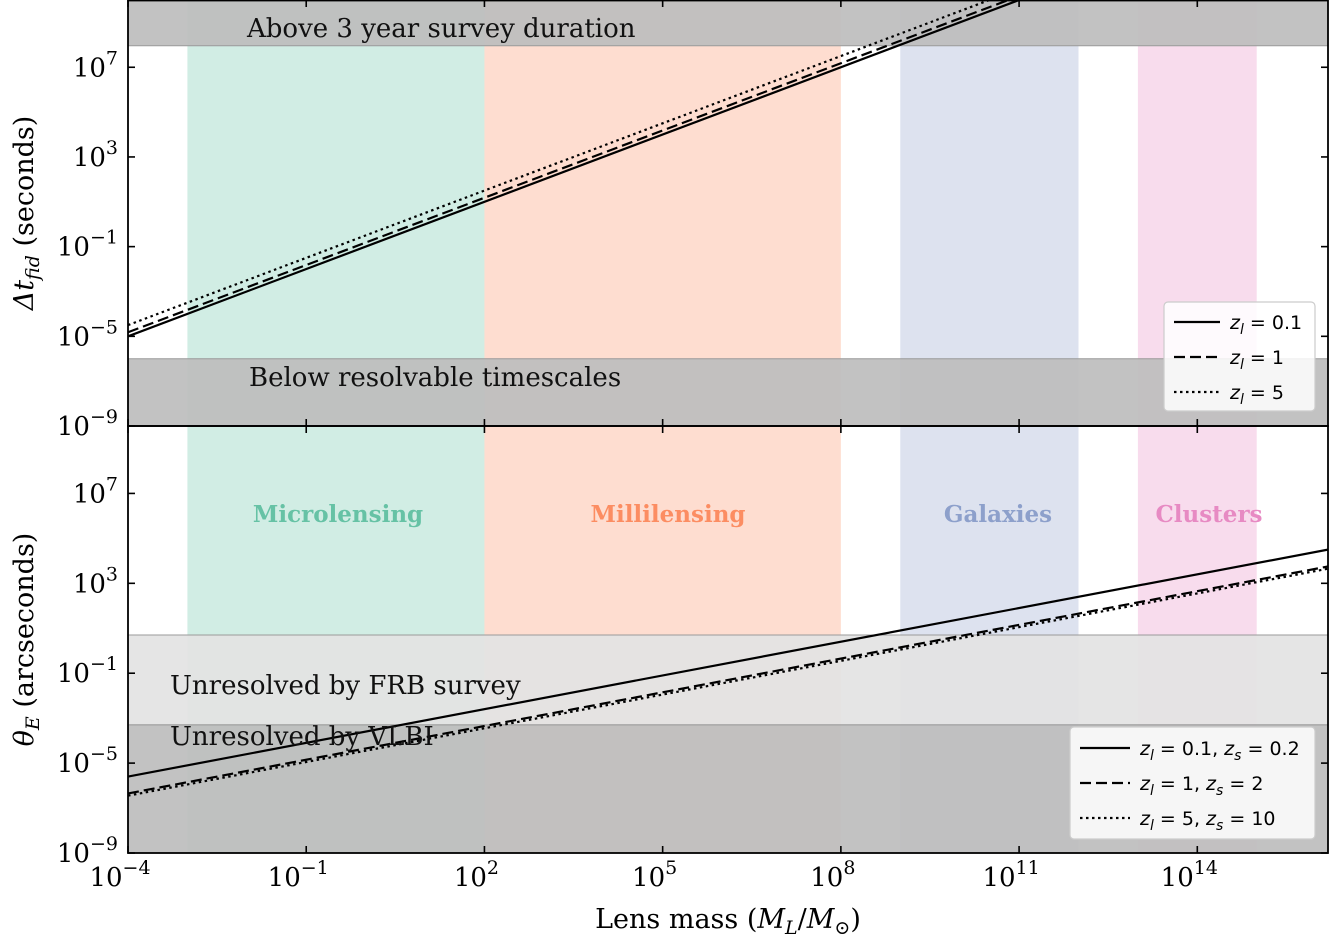 This screenshot has height=937, width=1329. I want to click on legend-label: zl = 1, so click(1256, 360).